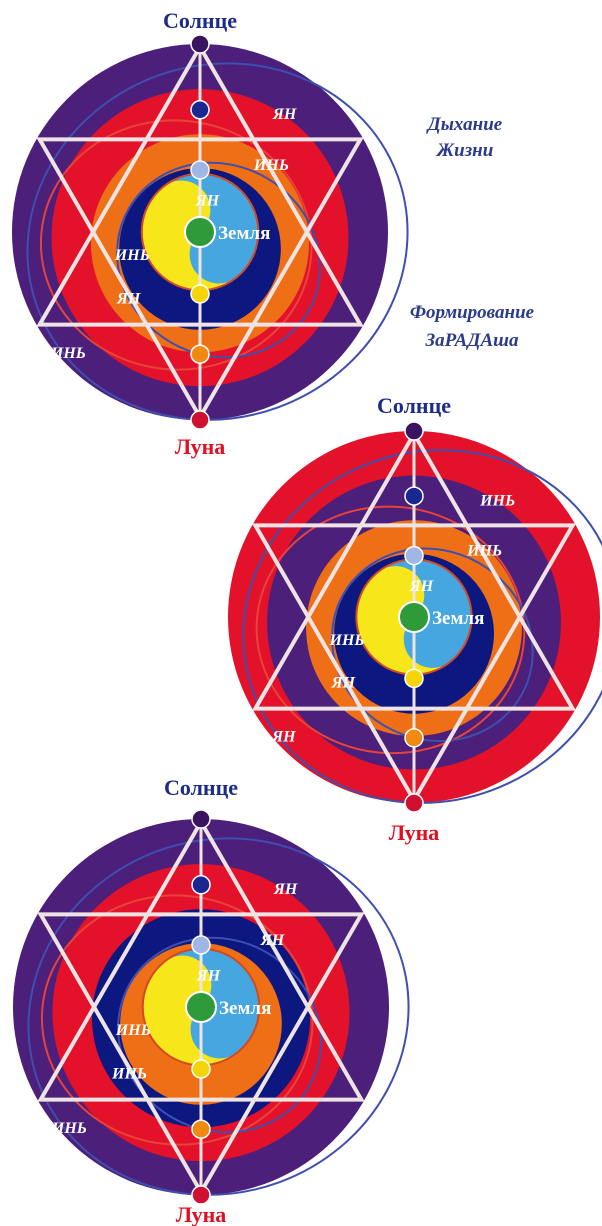 This screenshot has height=1226, width=602. What do you see at coordinates (464, 137) in the screenshot?
I see `side-label-breath: Дыхание Жизни` at bounding box center [464, 137].